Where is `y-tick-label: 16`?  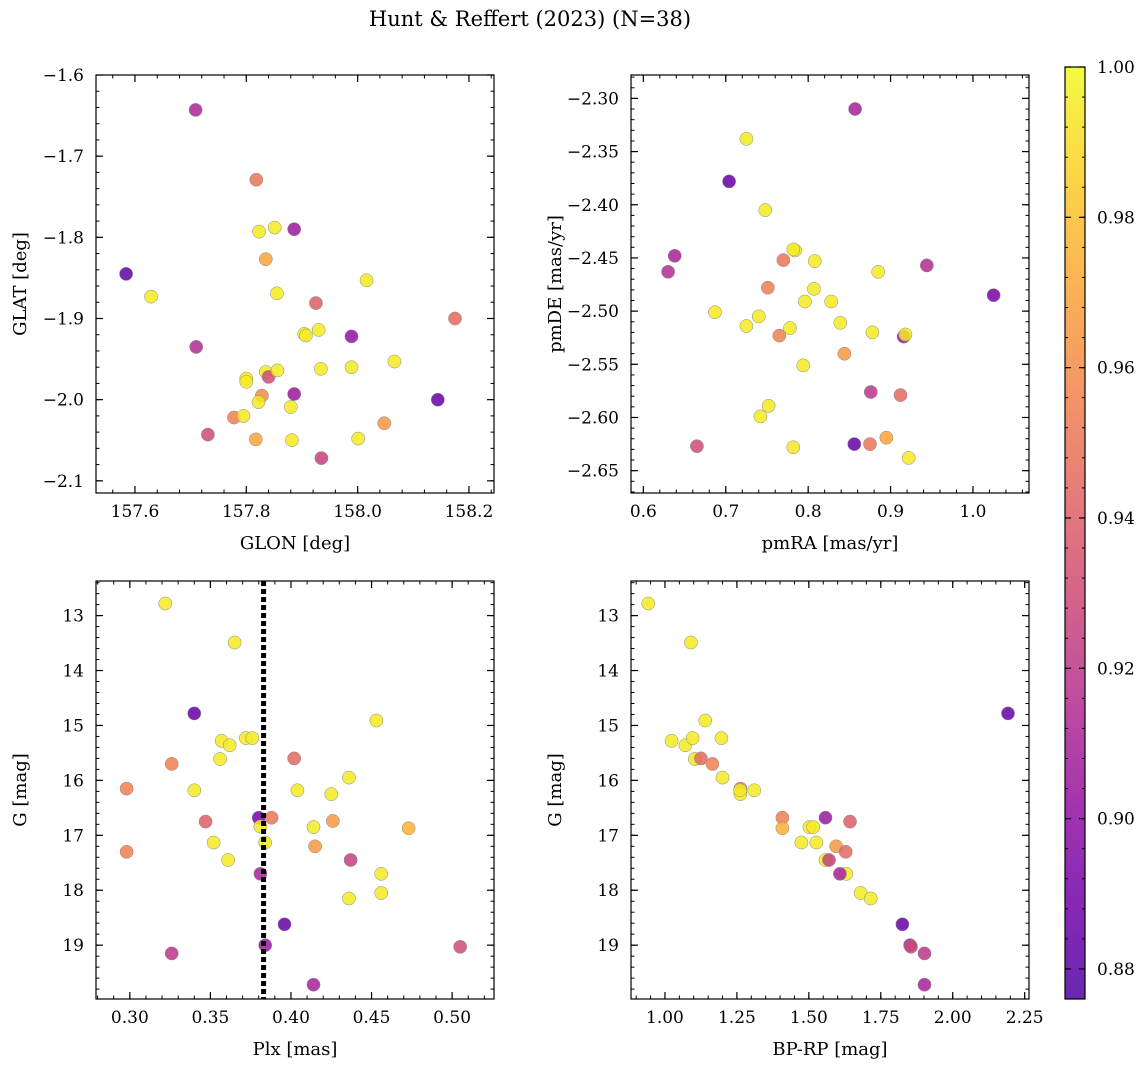 y-tick-label: 16 is located at coordinates (73, 781).